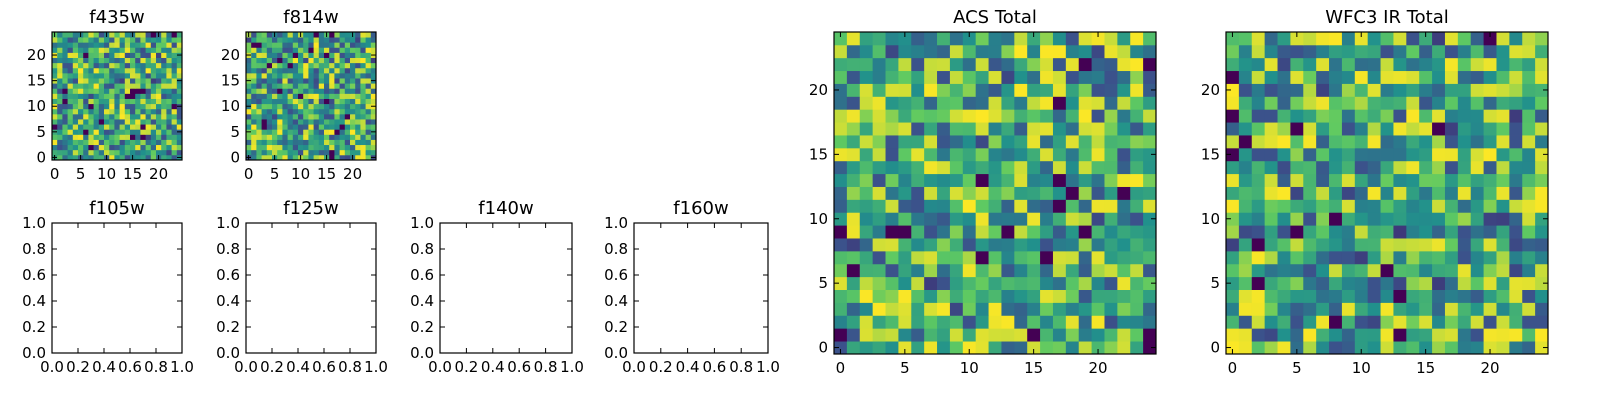 This screenshot has height=400, width=1600. What do you see at coordinates (505, 208) in the screenshot?
I see `panel-title-f140w: f140w` at bounding box center [505, 208].